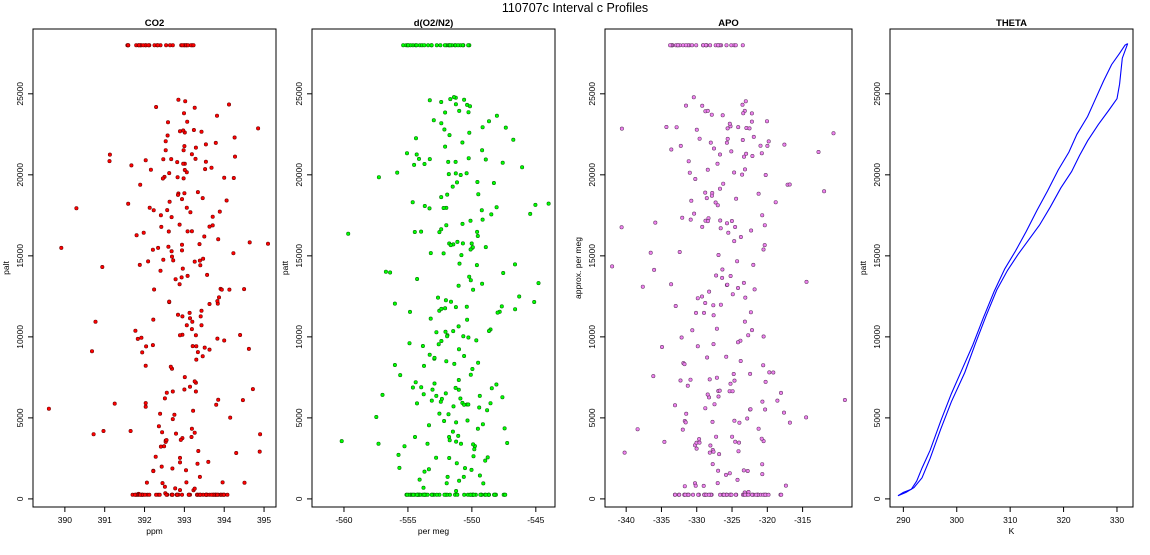 Image resolution: width=1150 pixels, height=555 pixels. What do you see at coordinates (407, 520) in the screenshot?
I see `x-tick-label: -555` at bounding box center [407, 520].